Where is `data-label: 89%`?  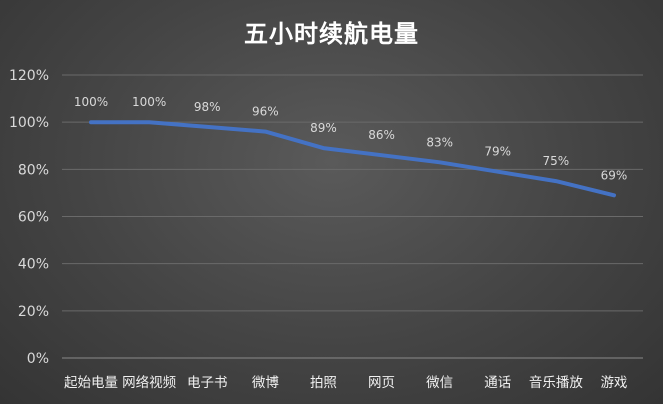 data-label: 89% is located at coordinates (323, 128).